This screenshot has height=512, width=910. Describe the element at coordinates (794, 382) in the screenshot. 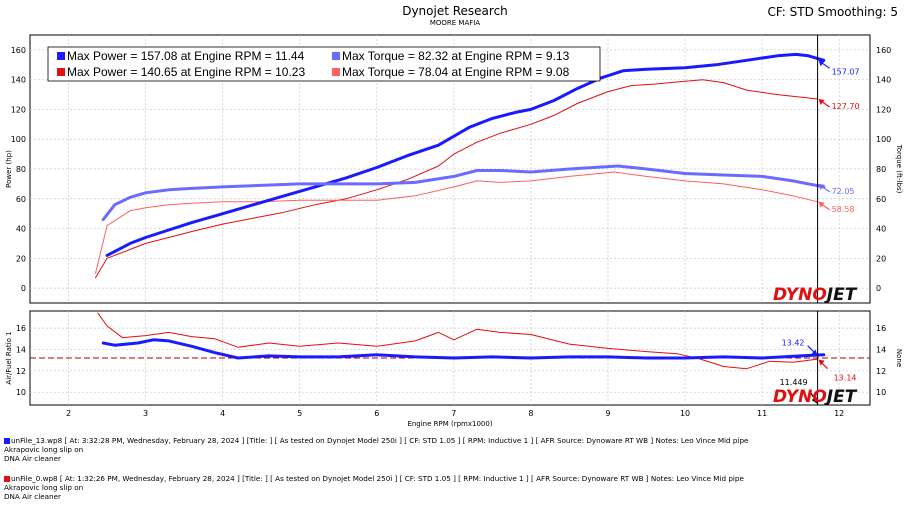

I see `cursor-value-label: 11.449` at that location.